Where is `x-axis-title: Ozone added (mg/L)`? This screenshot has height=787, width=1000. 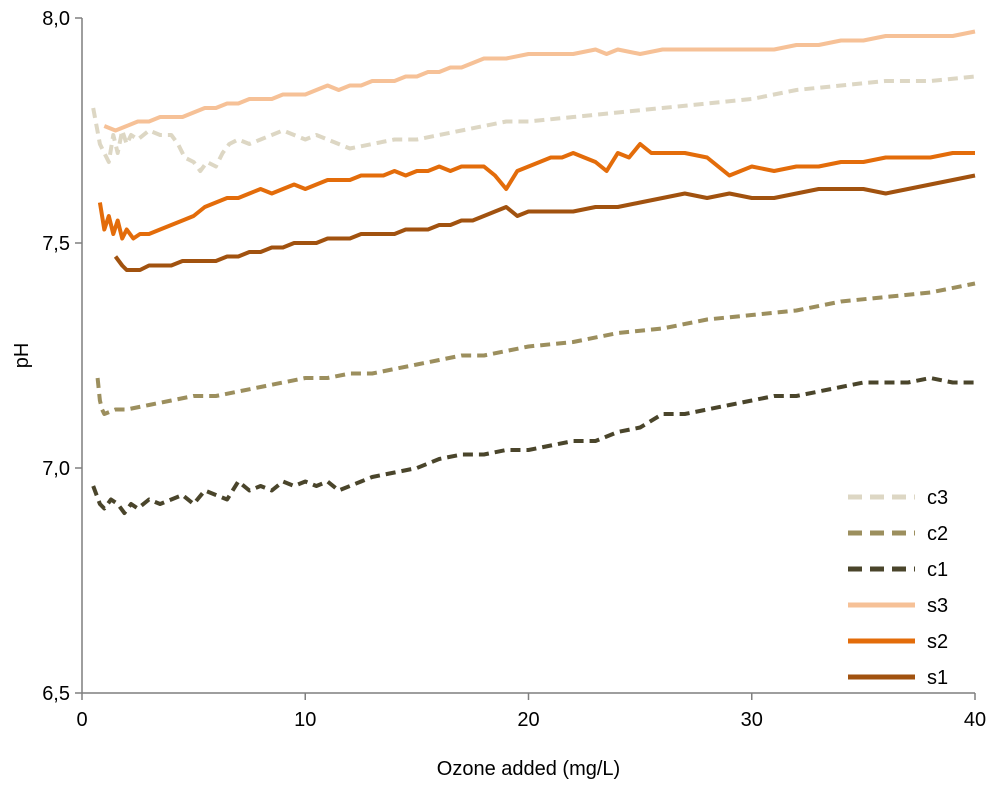 x-axis-title: Ozone added (mg/L) is located at coordinates (528, 769).